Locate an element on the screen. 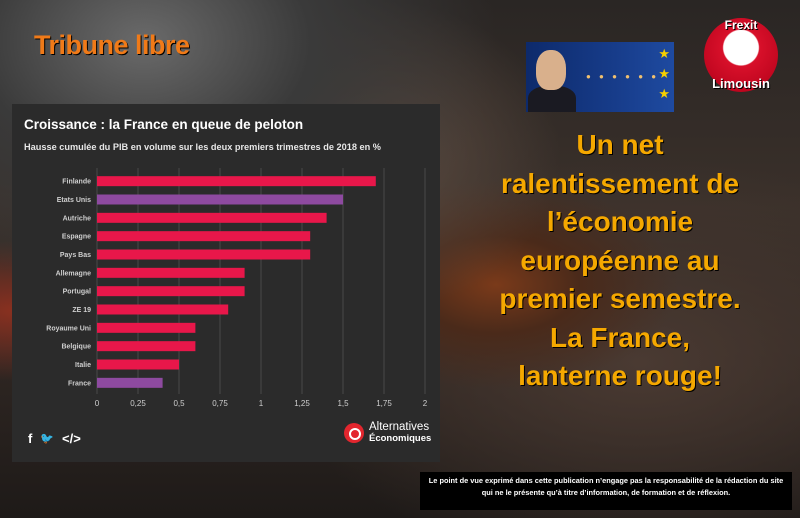 The image size is (800, 518). headline-line: lanterne rouge! is located at coordinates (620, 375).